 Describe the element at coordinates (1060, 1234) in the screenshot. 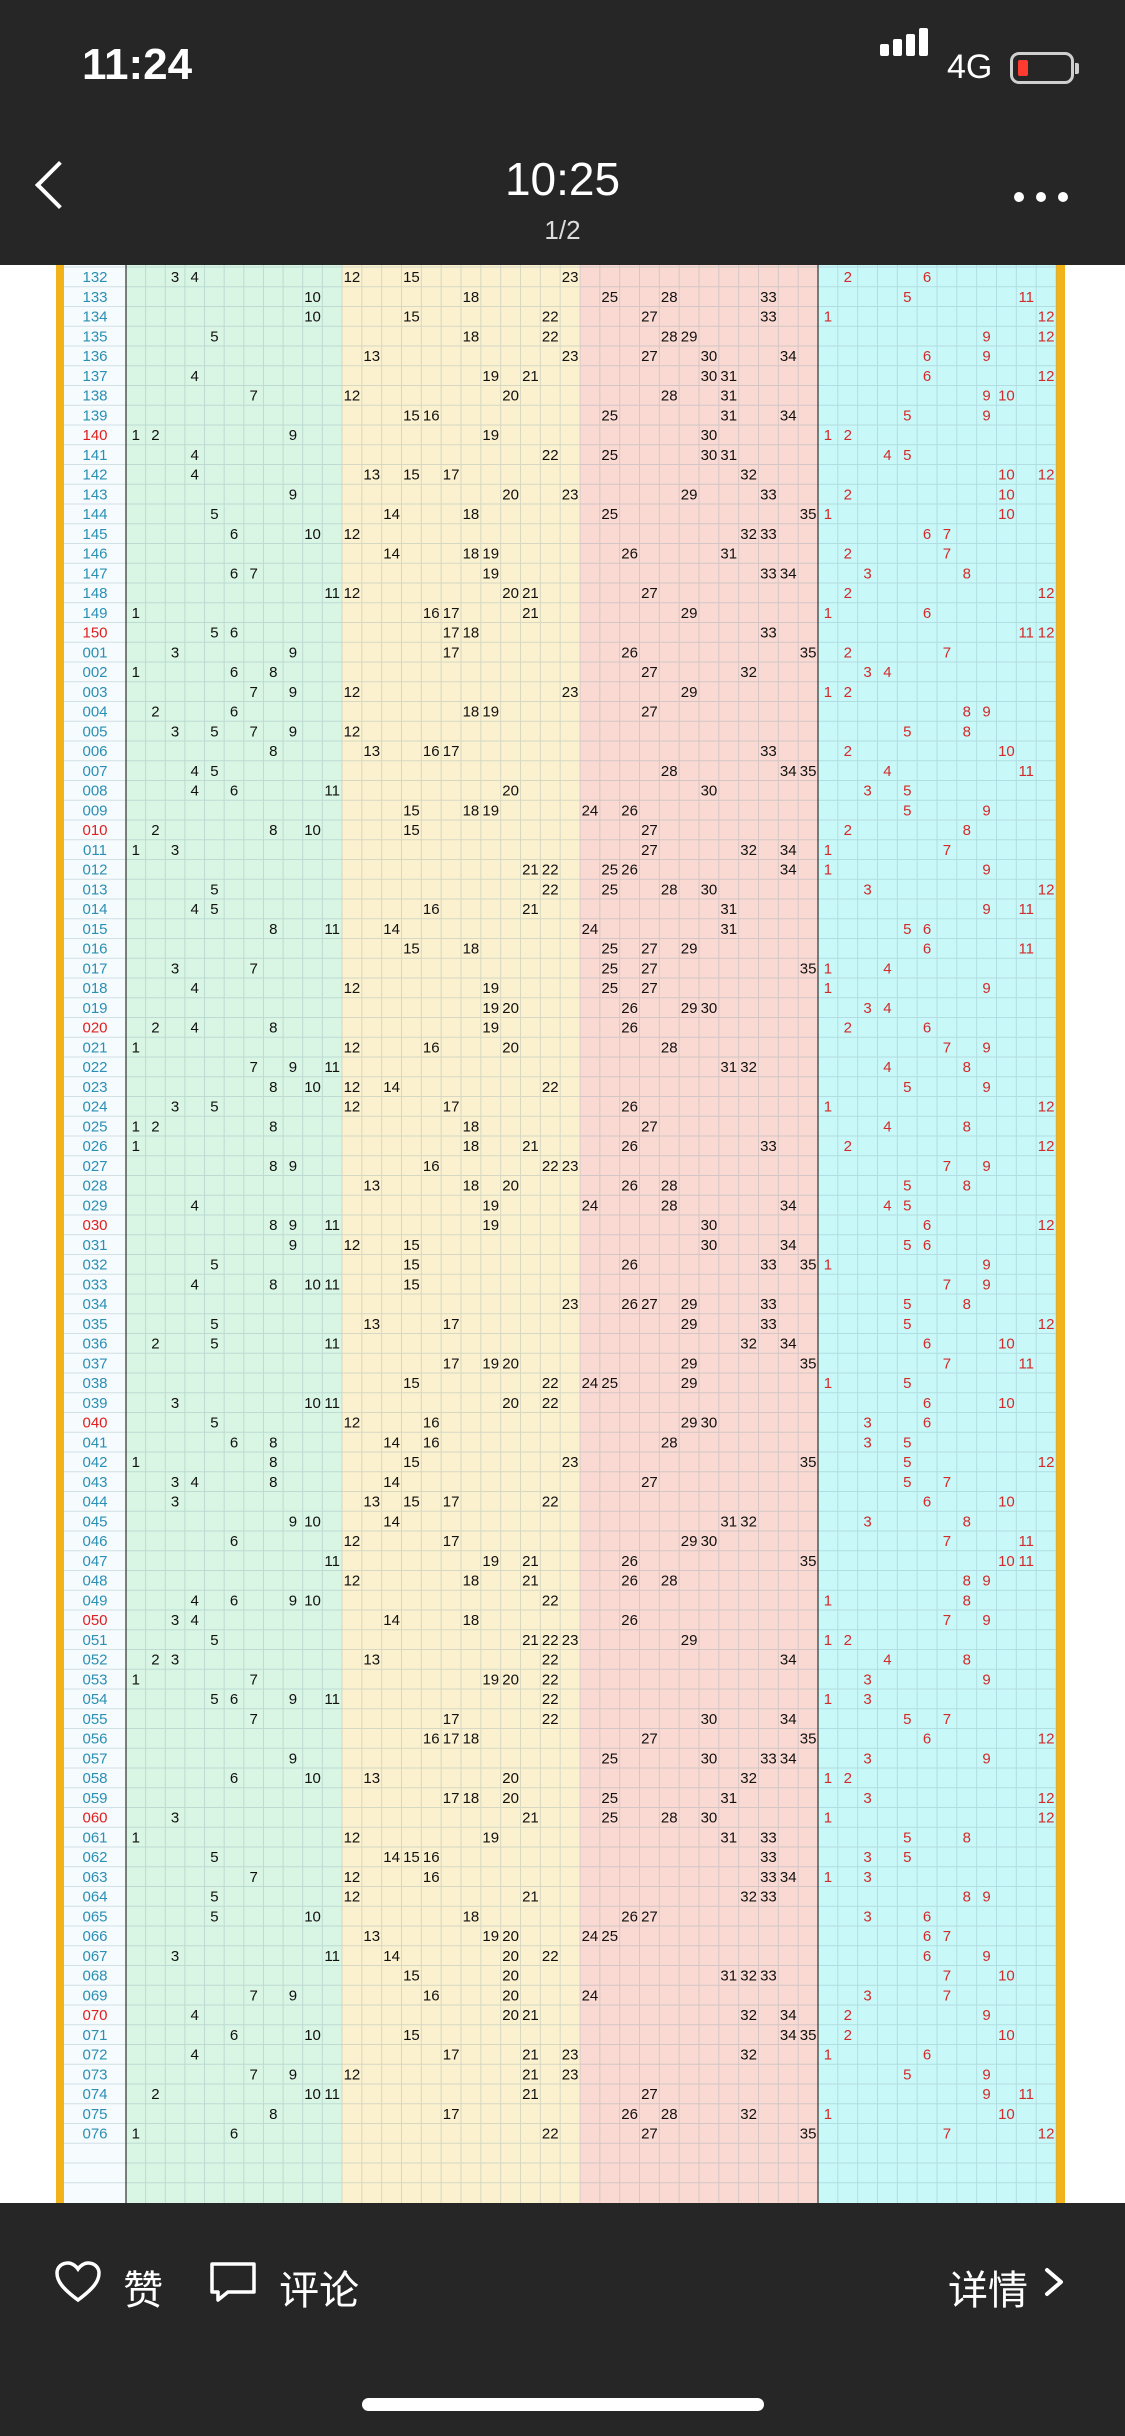

I see `right-border` at that location.